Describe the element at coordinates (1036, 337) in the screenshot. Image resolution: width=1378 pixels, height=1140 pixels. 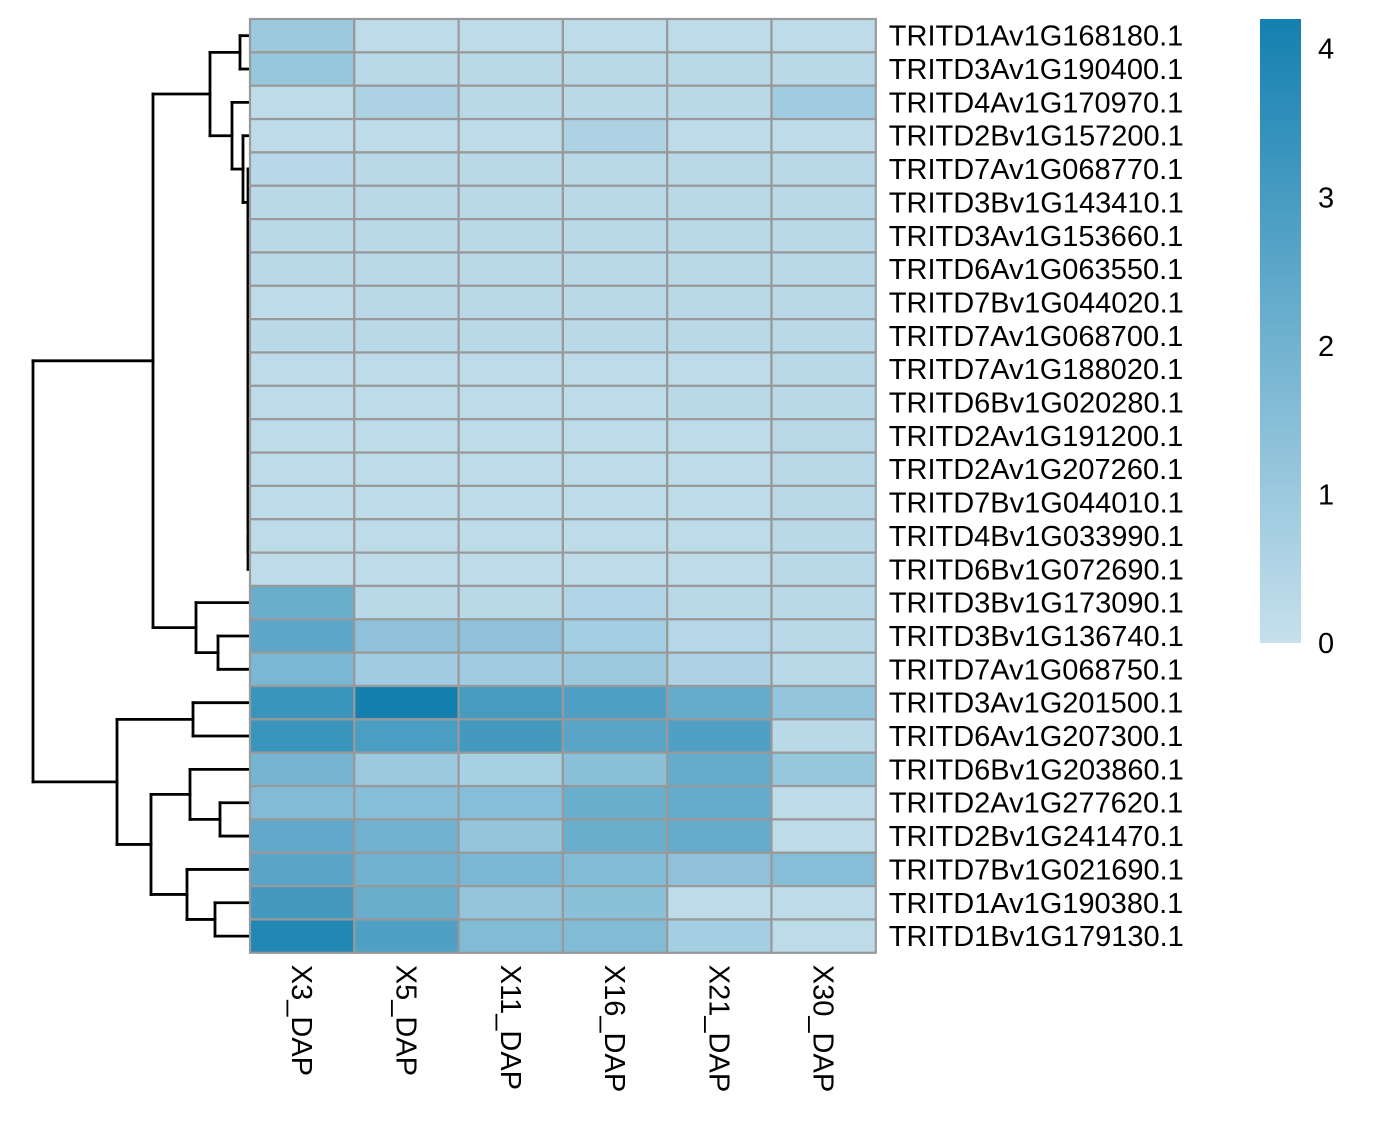
I see `row-label: TRITD7Av1G068700.1` at that location.